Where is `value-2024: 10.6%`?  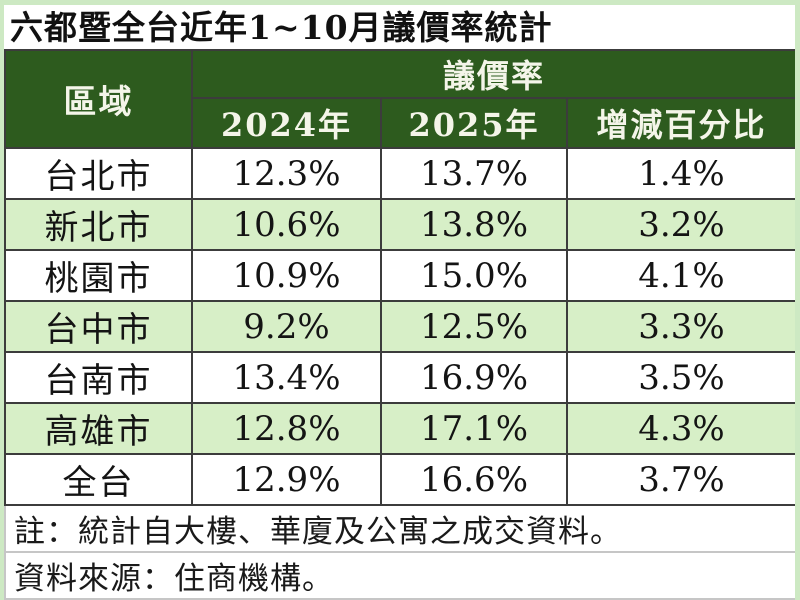 value-2024: 10.6% is located at coordinates (286, 224).